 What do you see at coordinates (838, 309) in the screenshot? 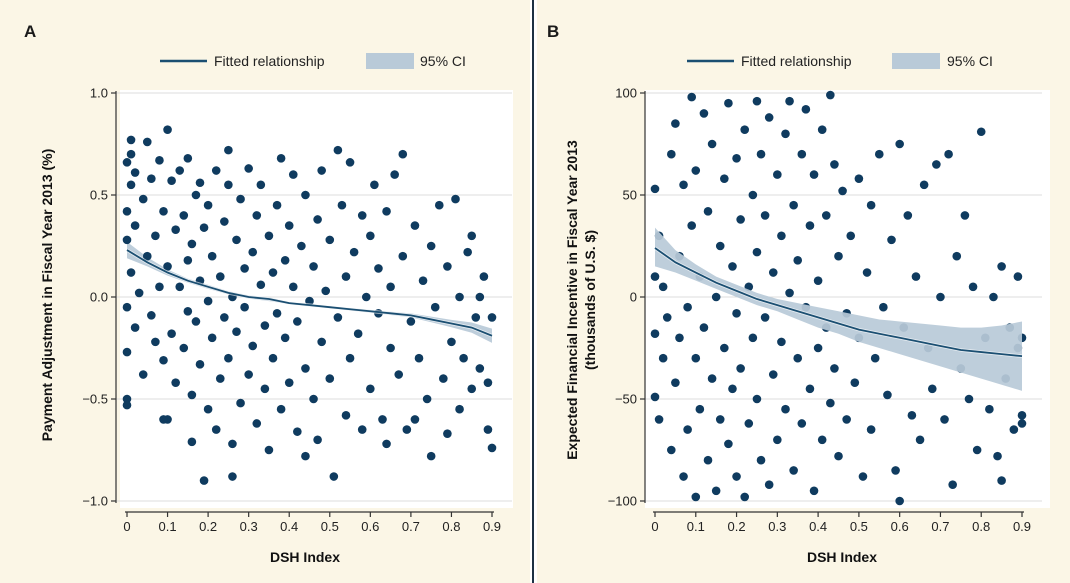
I see `ci-band-path` at bounding box center [838, 309].